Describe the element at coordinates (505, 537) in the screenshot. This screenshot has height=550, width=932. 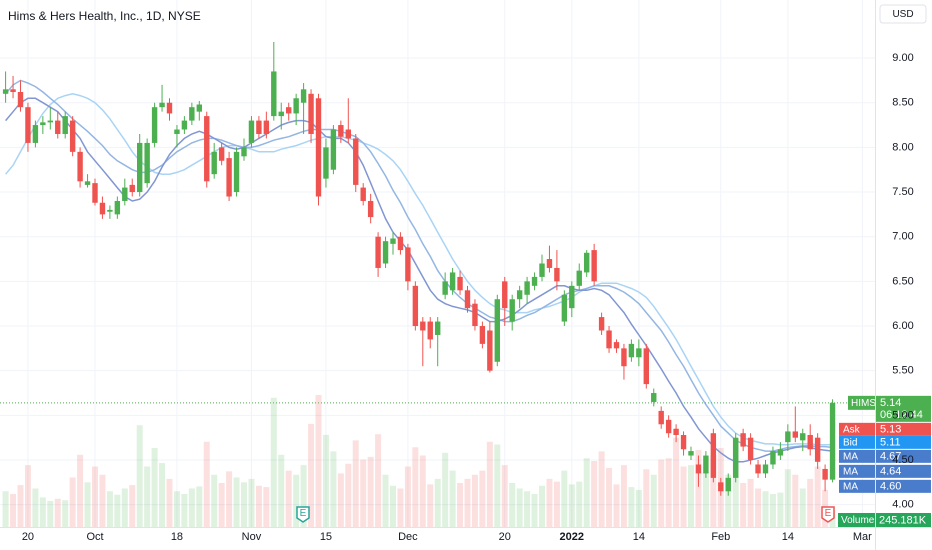
I see `x-tick-label: 20` at that location.